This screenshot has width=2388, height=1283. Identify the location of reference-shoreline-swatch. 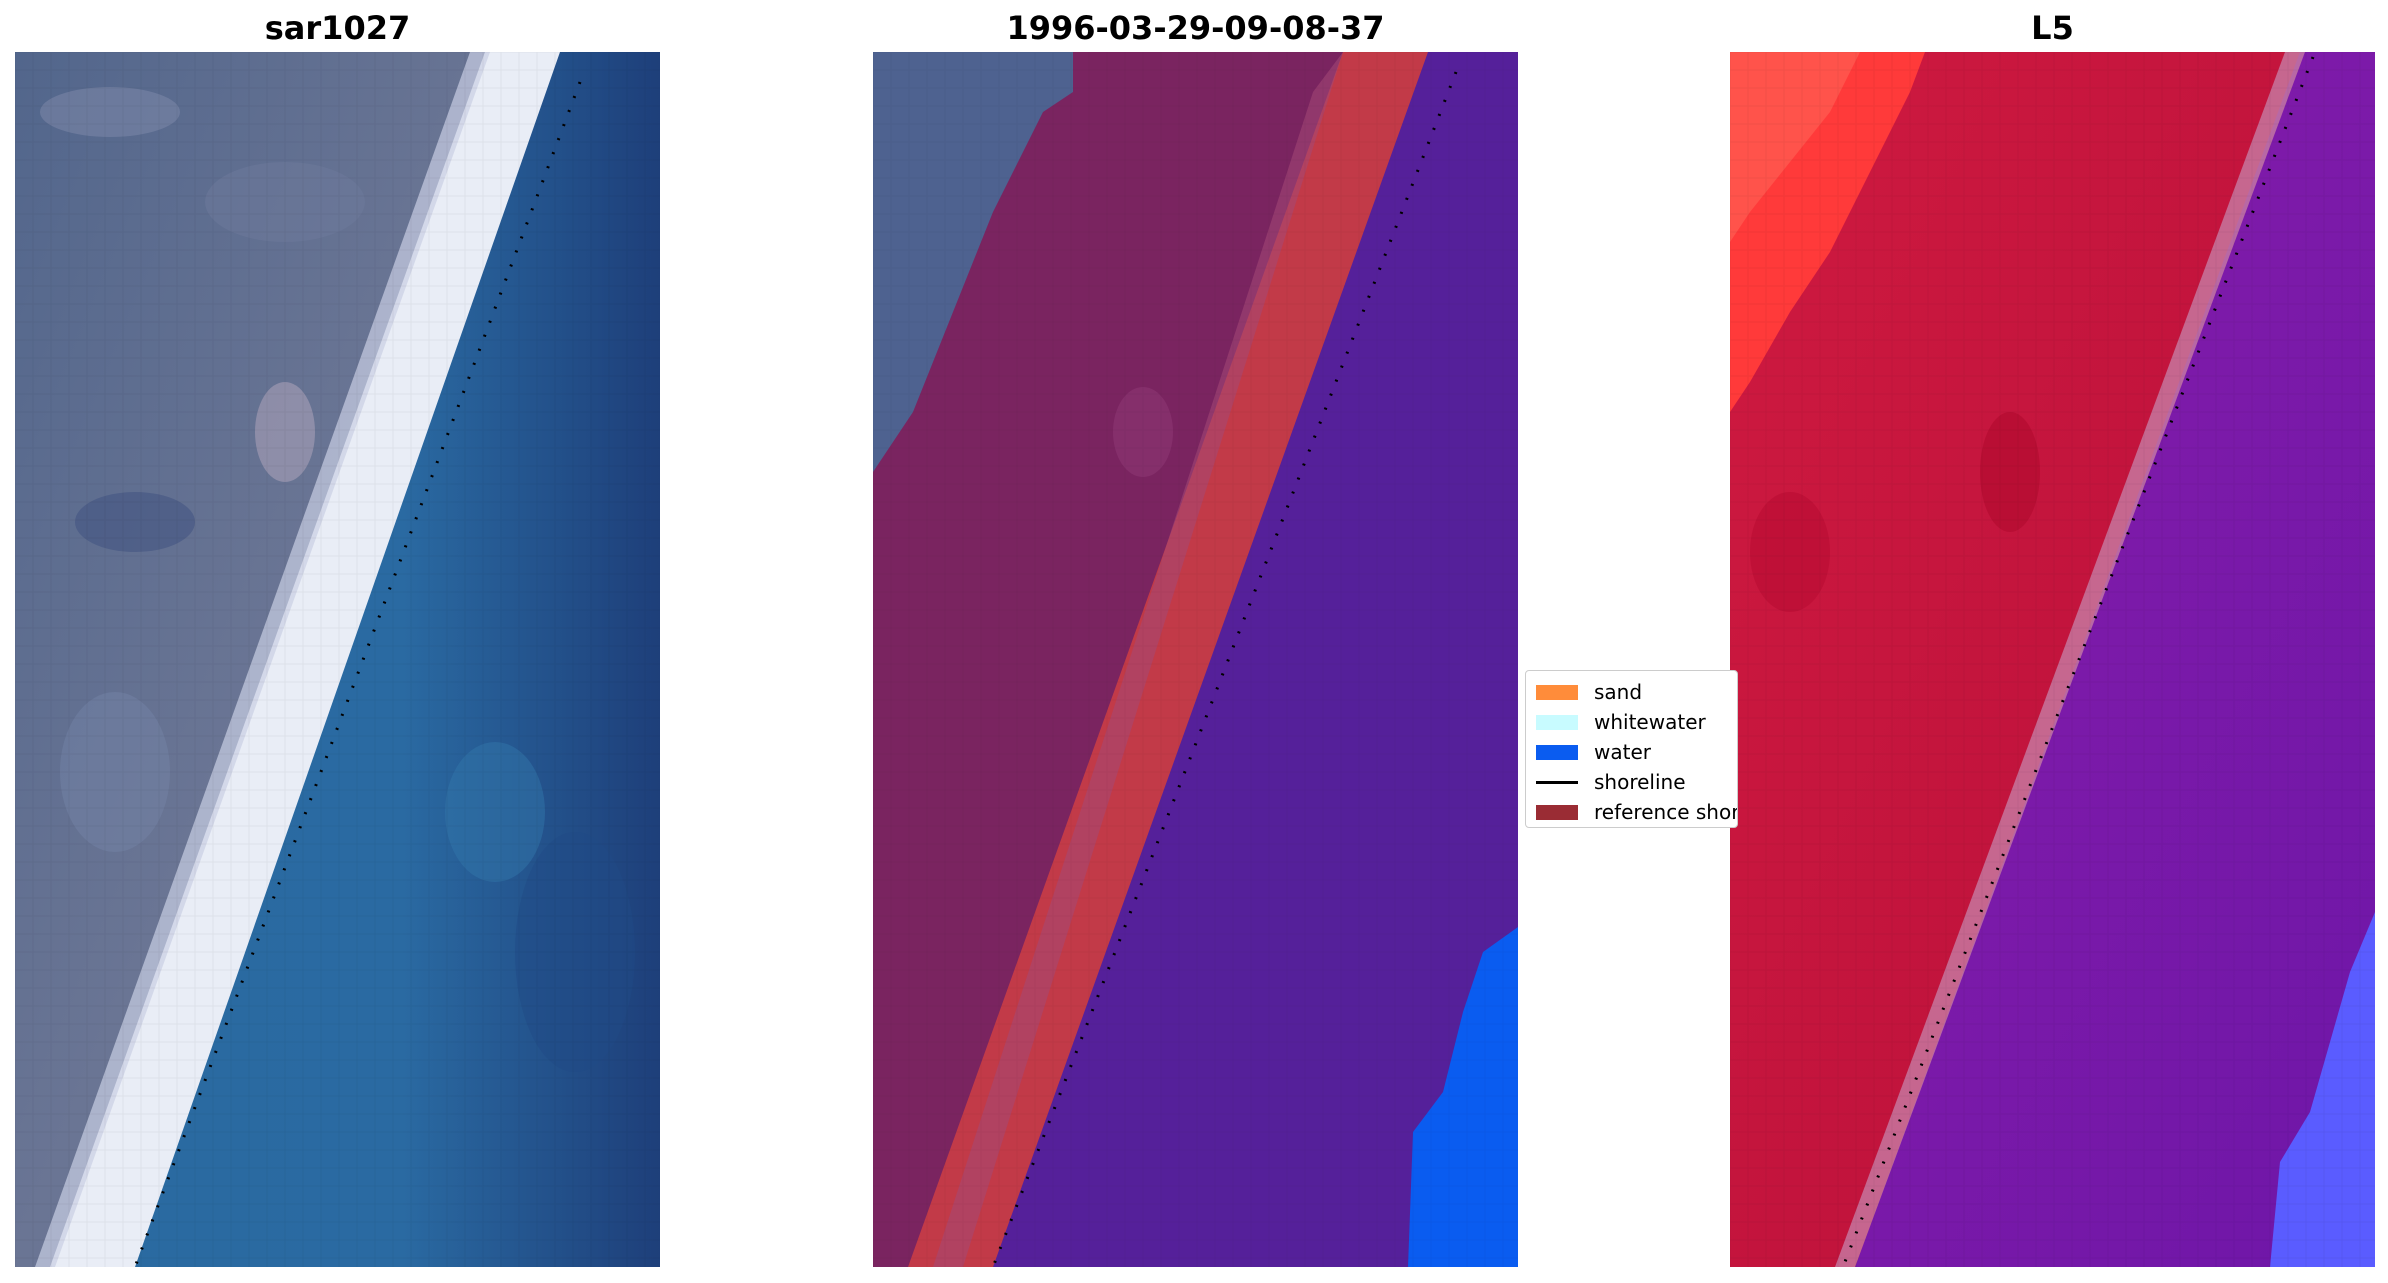
(1557, 812).